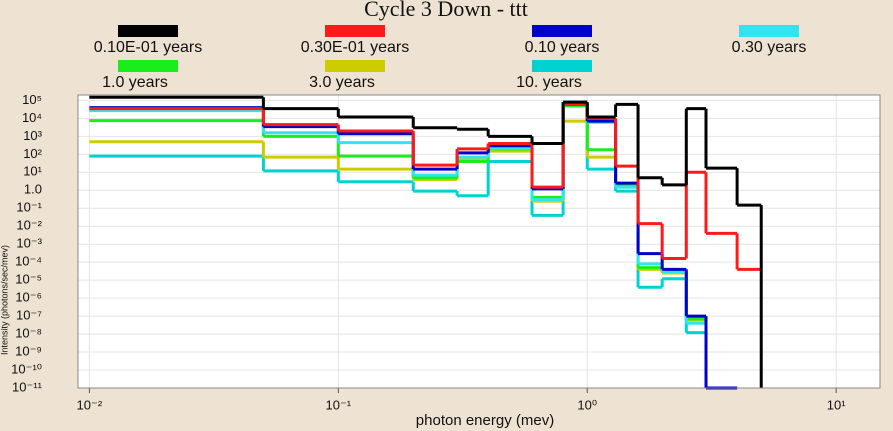 The image size is (893, 431). What do you see at coordinates (29, 207) in the screenshot?
I see `y-tick-label: 10⁻¹` at bounding box center [29, 207].